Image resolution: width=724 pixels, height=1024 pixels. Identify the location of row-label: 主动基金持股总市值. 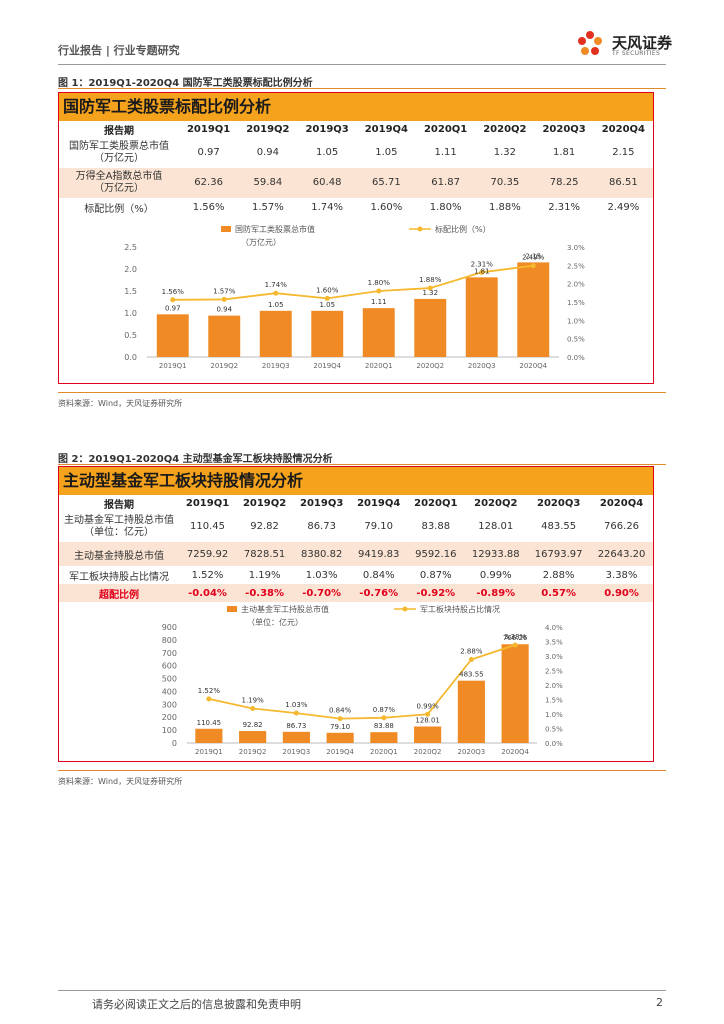
(119, 554).